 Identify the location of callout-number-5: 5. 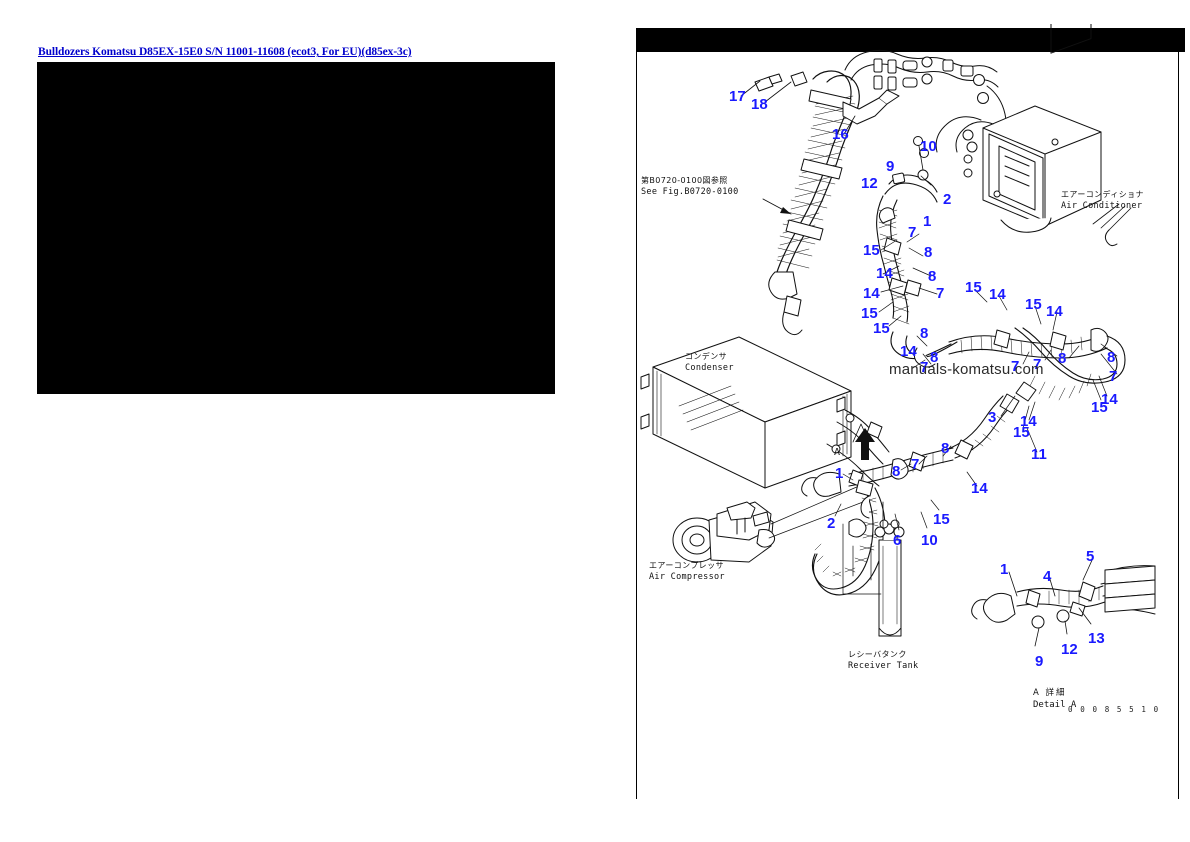
(1090, 556).